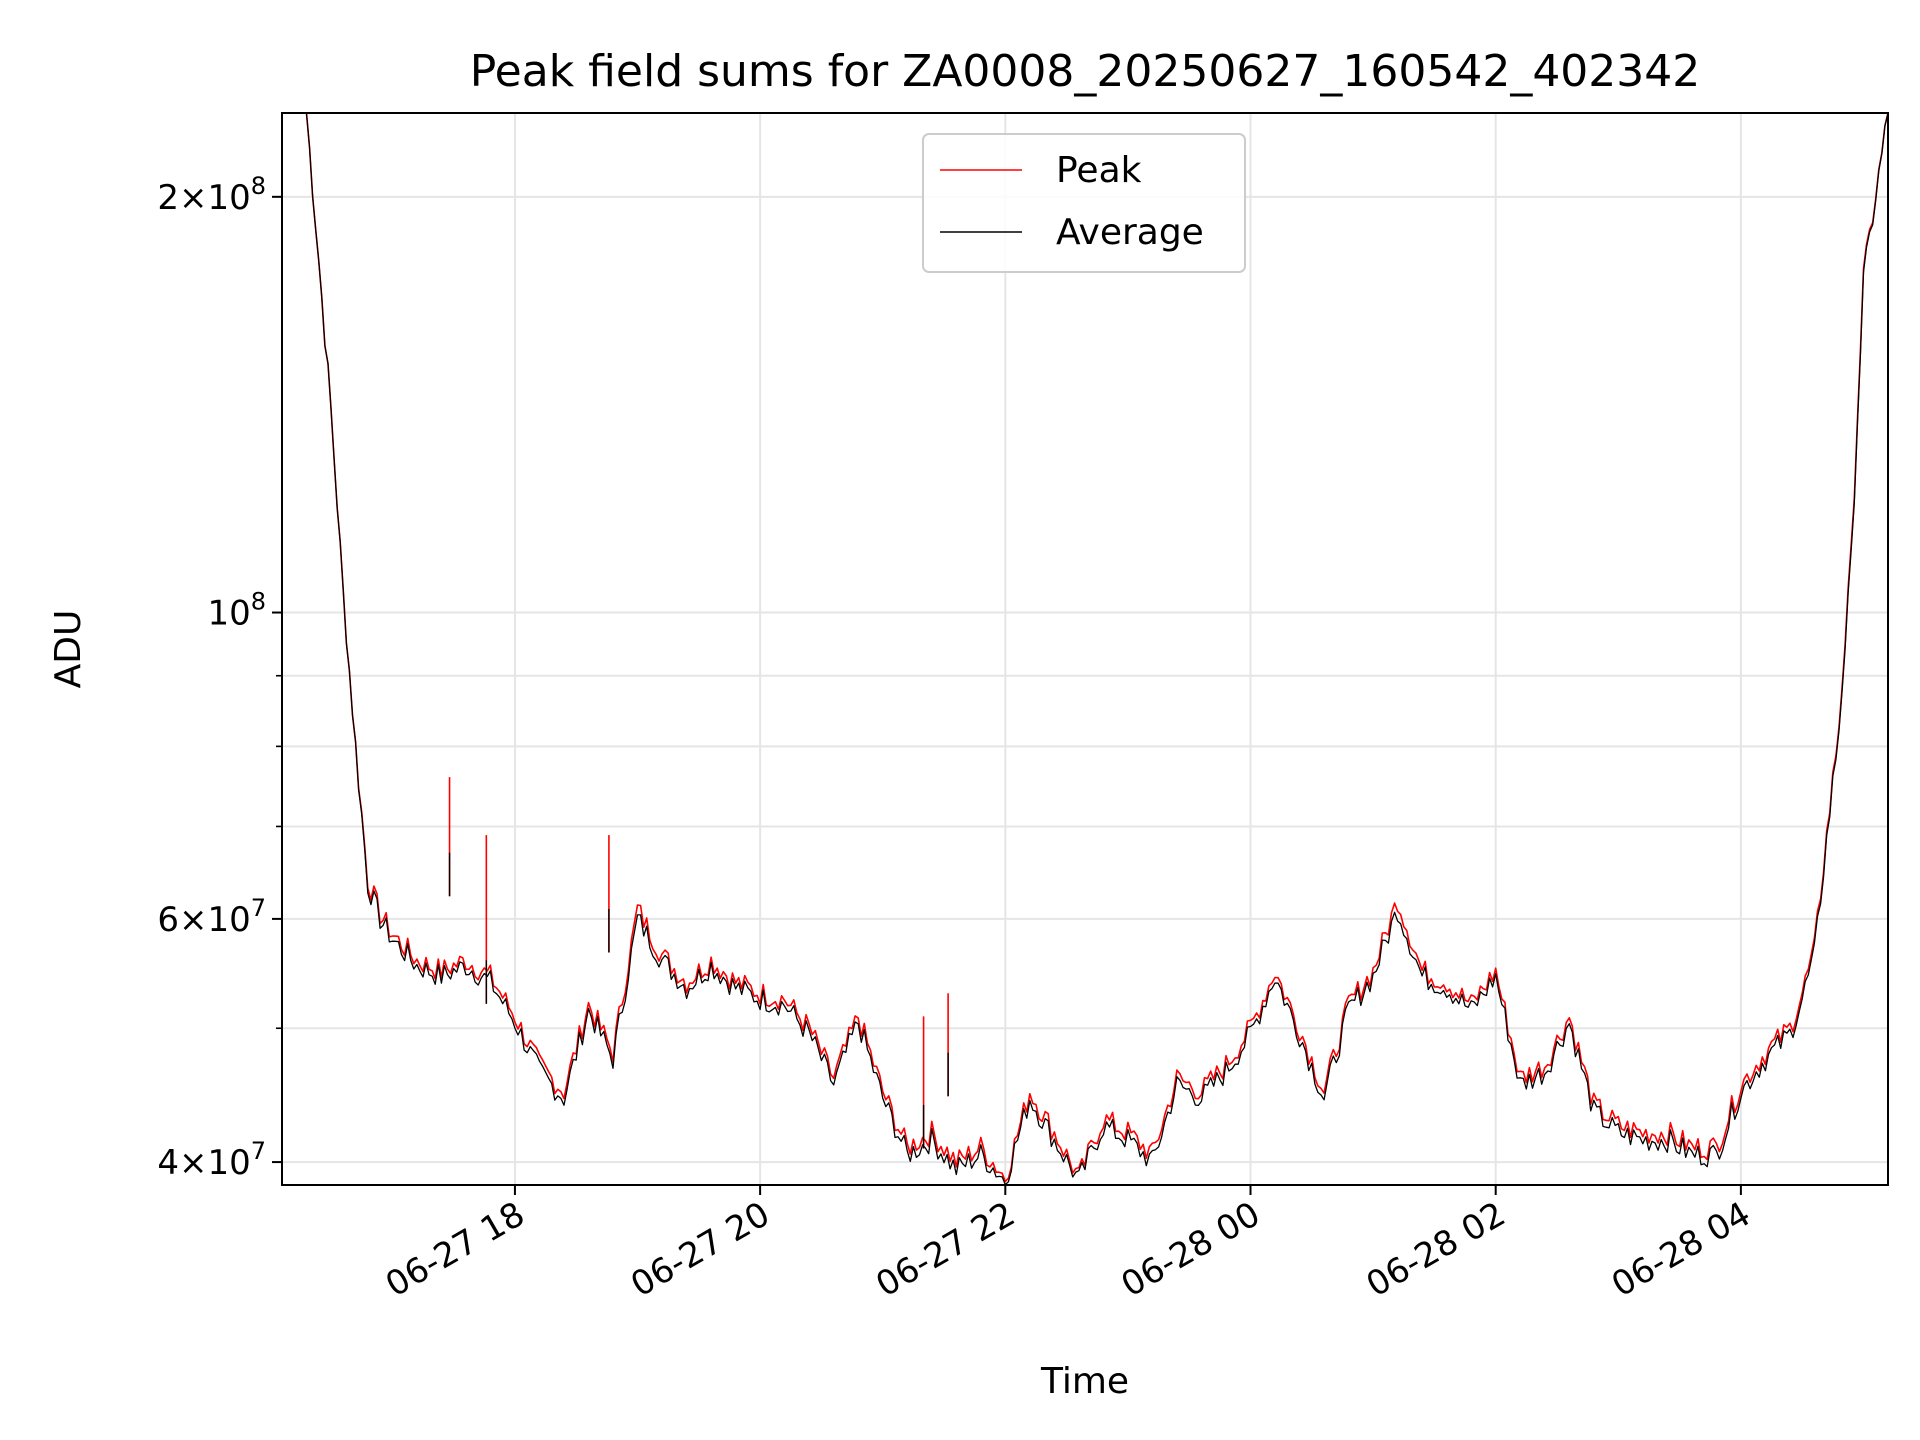  I want to click on legend-box, so click(1084, 203).